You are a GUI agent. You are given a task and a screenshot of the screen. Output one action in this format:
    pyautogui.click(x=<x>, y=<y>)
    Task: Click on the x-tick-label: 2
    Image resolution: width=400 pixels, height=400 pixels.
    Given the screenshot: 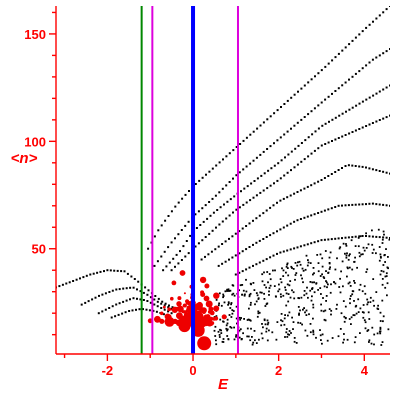 What is the action you would take?
    pyautogui.click(x=278, y=370)
    